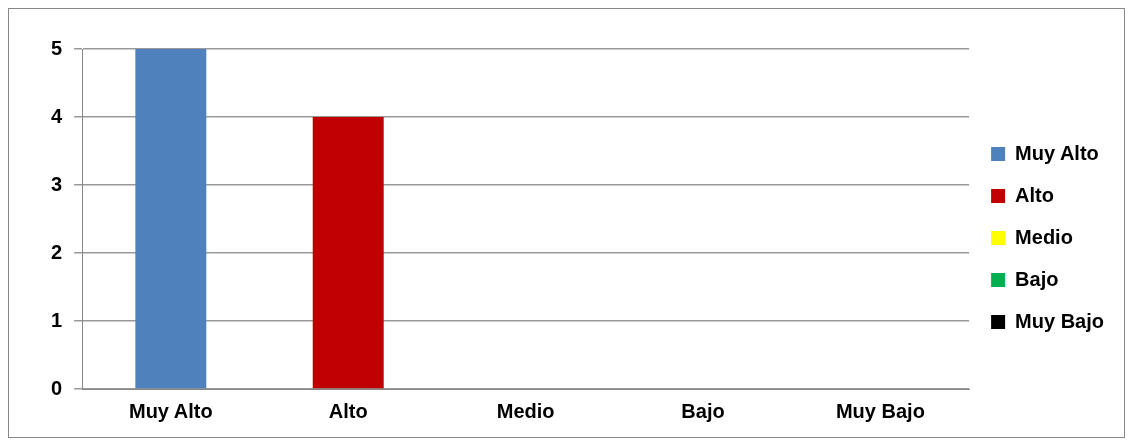 The image size is (1133, 445). Describe the element at coordinates (525, 410) in the screenshot. I see `x-tick-label: Medio` at that location.